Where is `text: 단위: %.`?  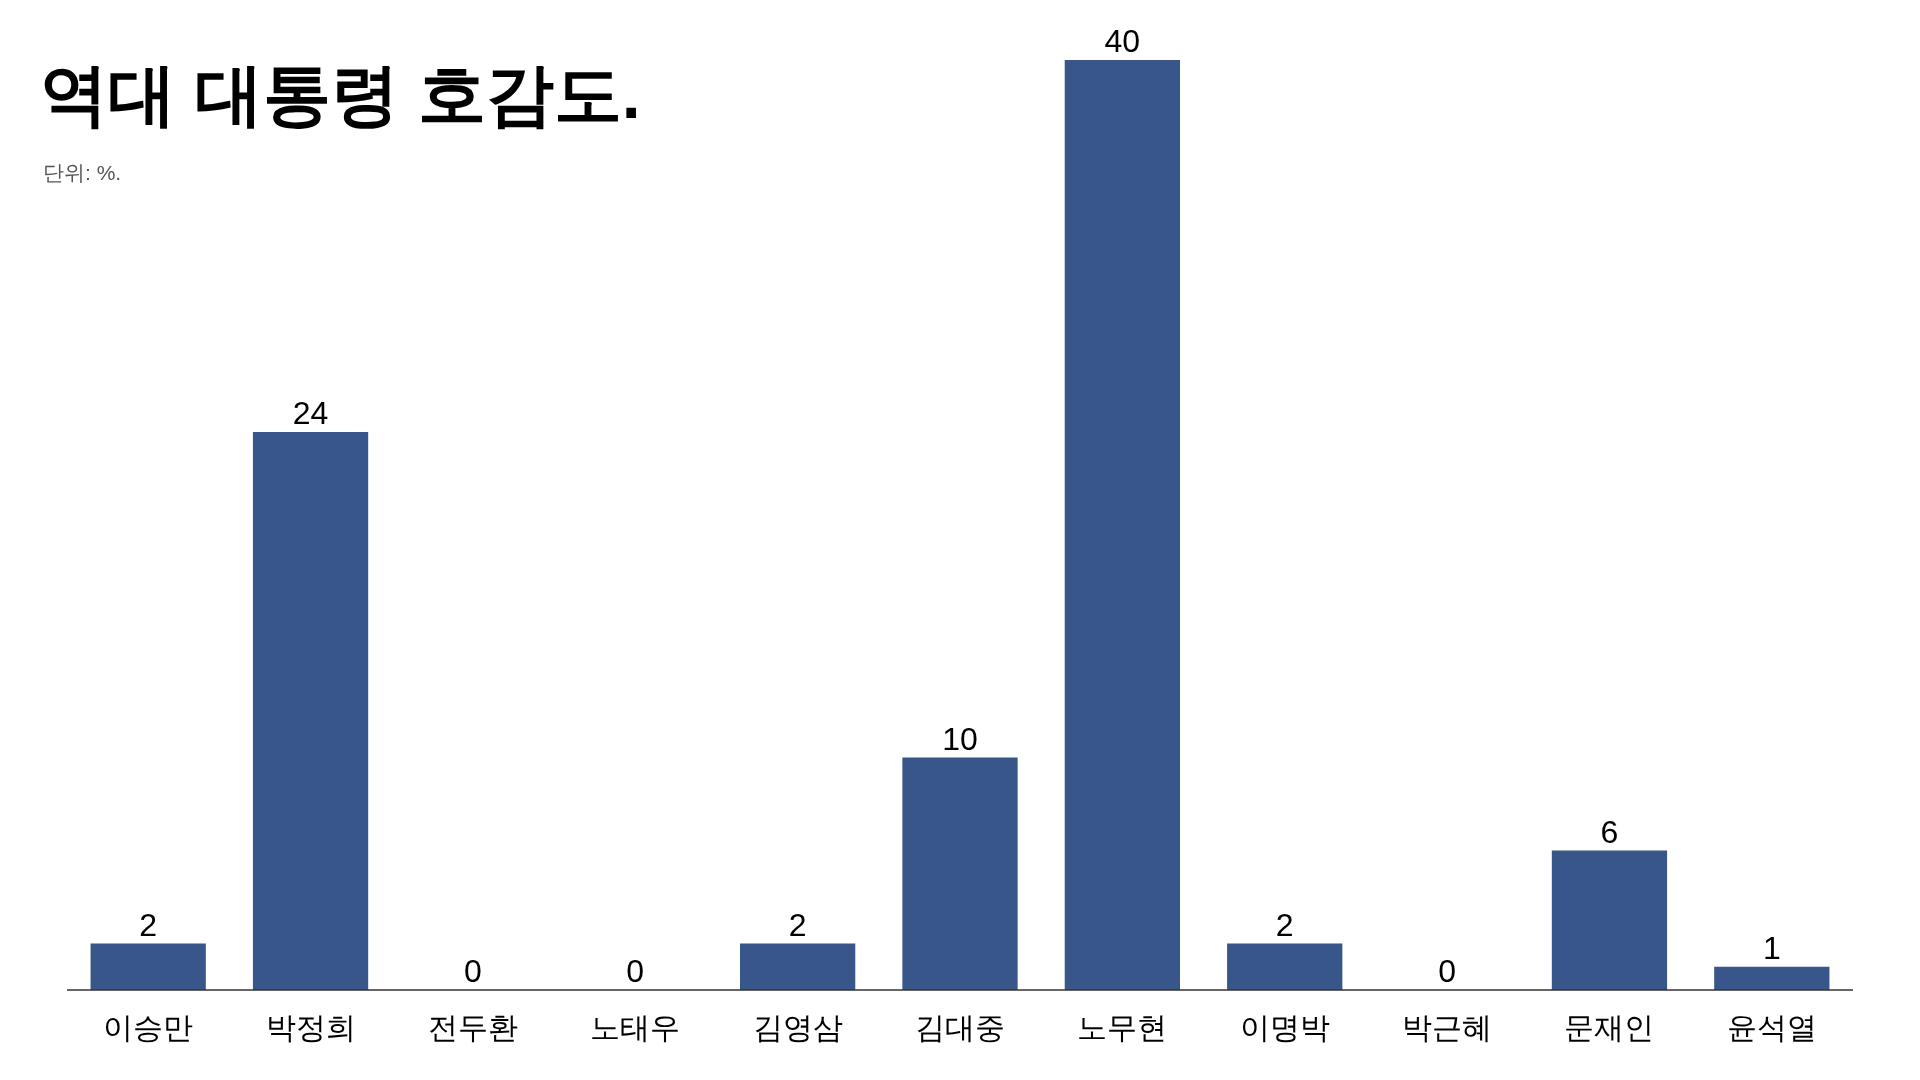 text: 단위: %. is located at coordinates (82, 172).